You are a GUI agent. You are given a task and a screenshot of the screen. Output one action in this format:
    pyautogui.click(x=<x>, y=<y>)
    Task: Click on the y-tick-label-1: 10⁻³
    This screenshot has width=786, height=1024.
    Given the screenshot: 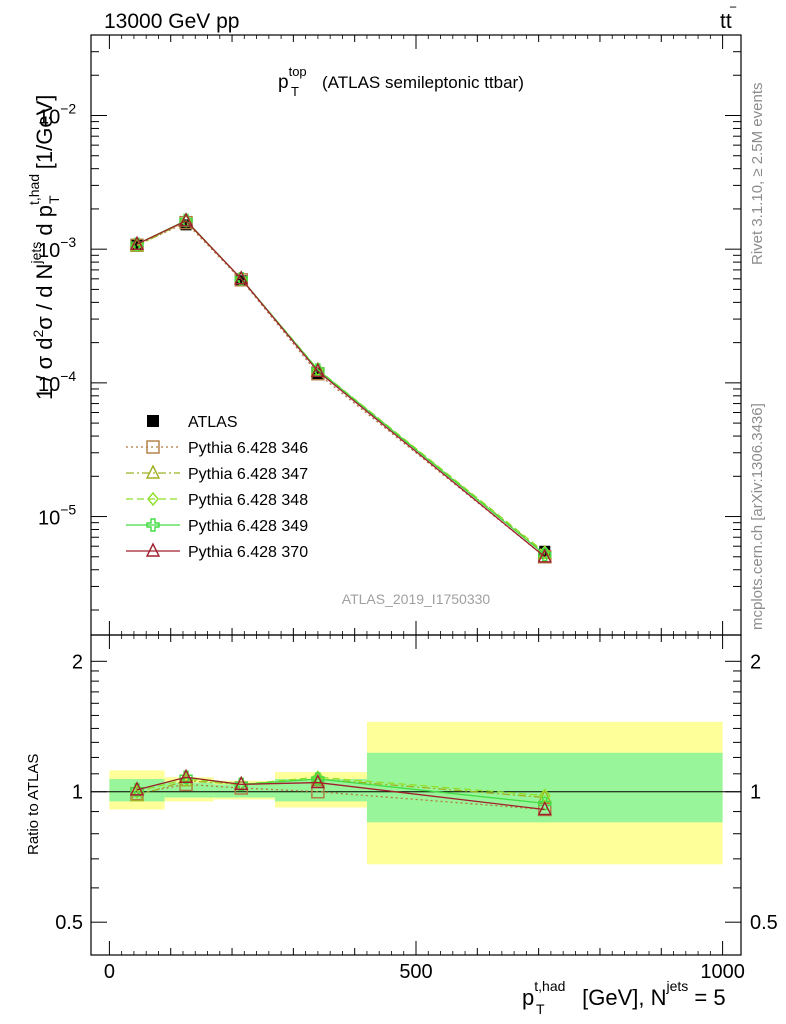 What is the action you would take?
    pyautogui.click(x=57, y=248)
    